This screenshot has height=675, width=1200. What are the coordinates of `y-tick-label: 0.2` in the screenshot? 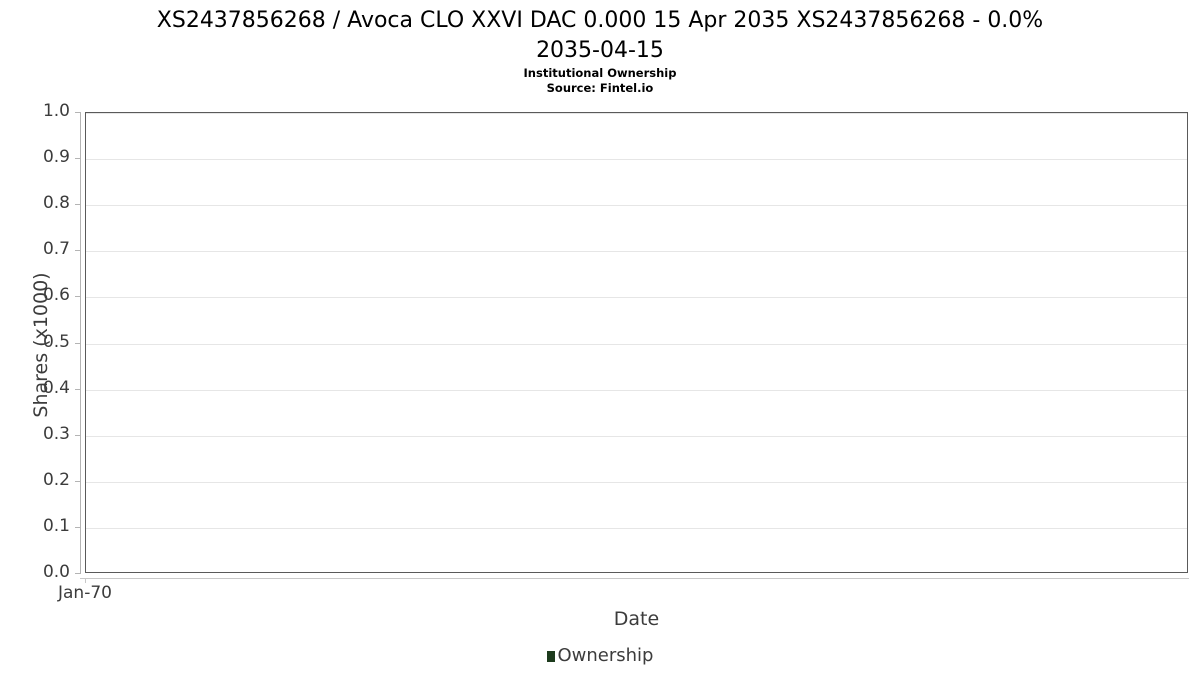 It's located at (56, 479).